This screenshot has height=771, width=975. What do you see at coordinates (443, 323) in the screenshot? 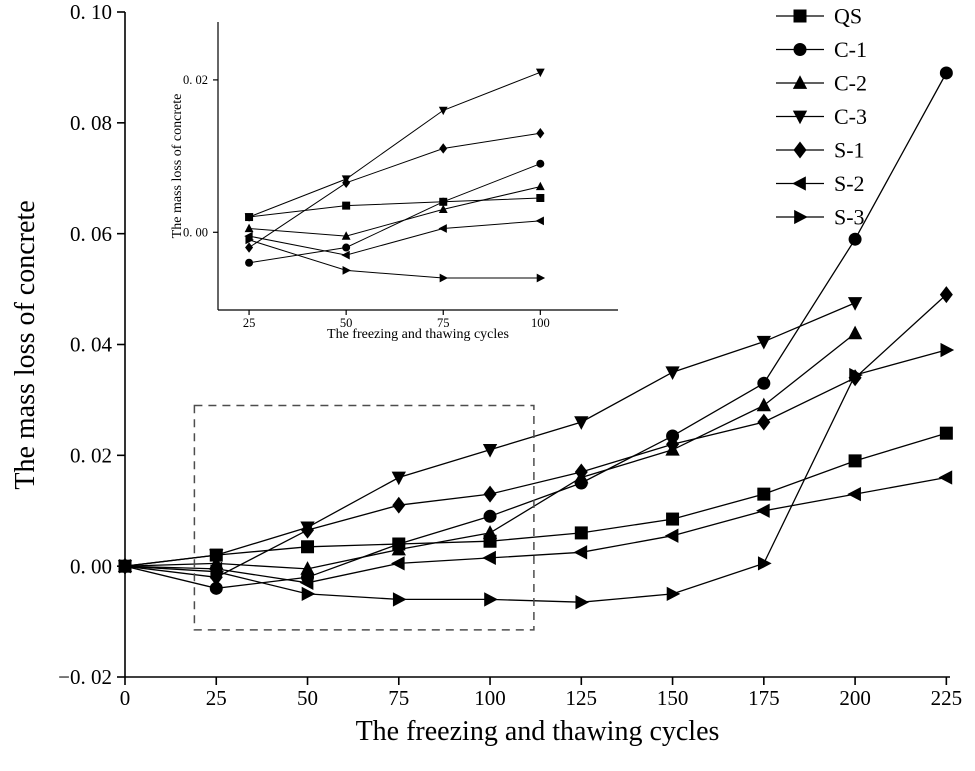
I see `inset-plot-x-tick-label: 75` at bounding box center [443, 323].